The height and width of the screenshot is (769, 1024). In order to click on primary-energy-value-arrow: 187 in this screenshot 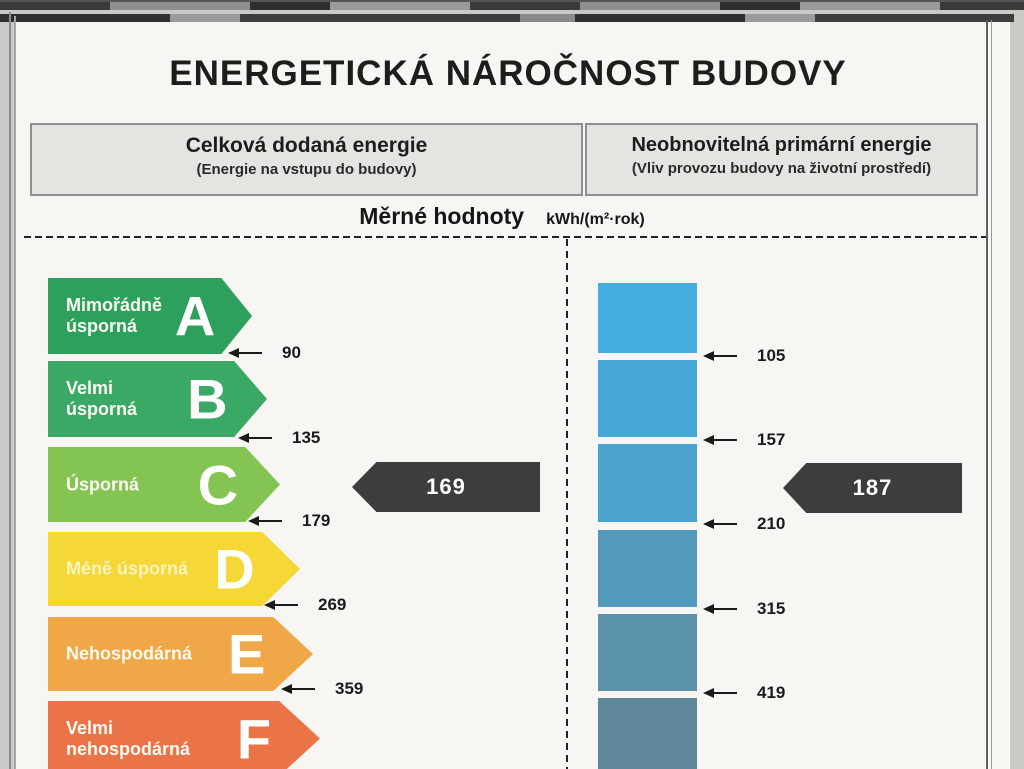, I will do `click(872, 488)`.